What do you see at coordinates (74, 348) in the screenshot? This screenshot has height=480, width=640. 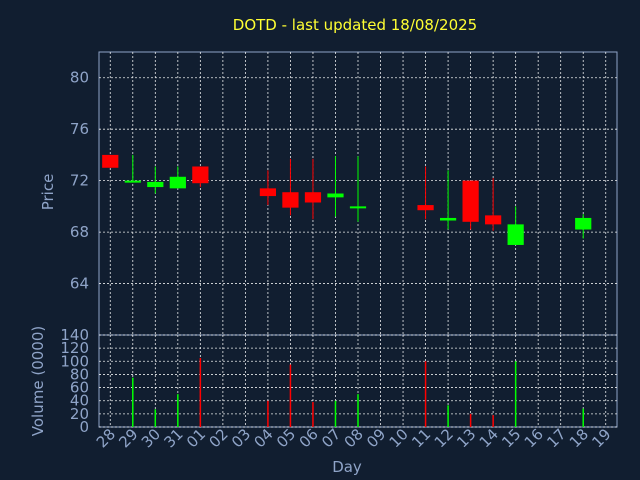 I see `volume-tick-label: 120` at bounding box center [74, 348].